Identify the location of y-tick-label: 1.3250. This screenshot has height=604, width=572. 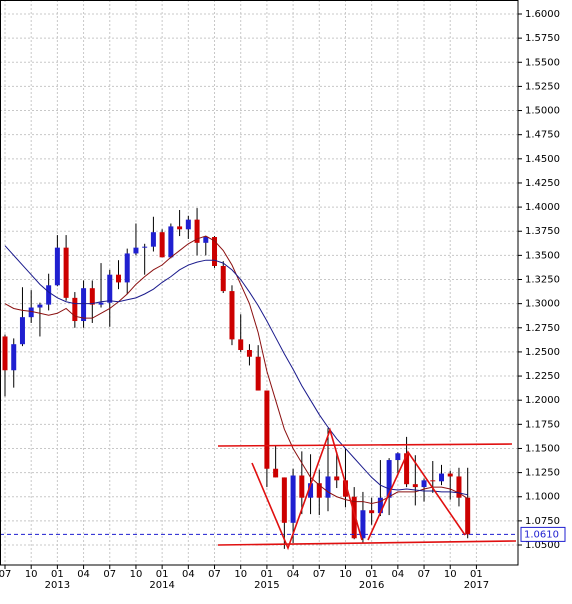
(542, 280).